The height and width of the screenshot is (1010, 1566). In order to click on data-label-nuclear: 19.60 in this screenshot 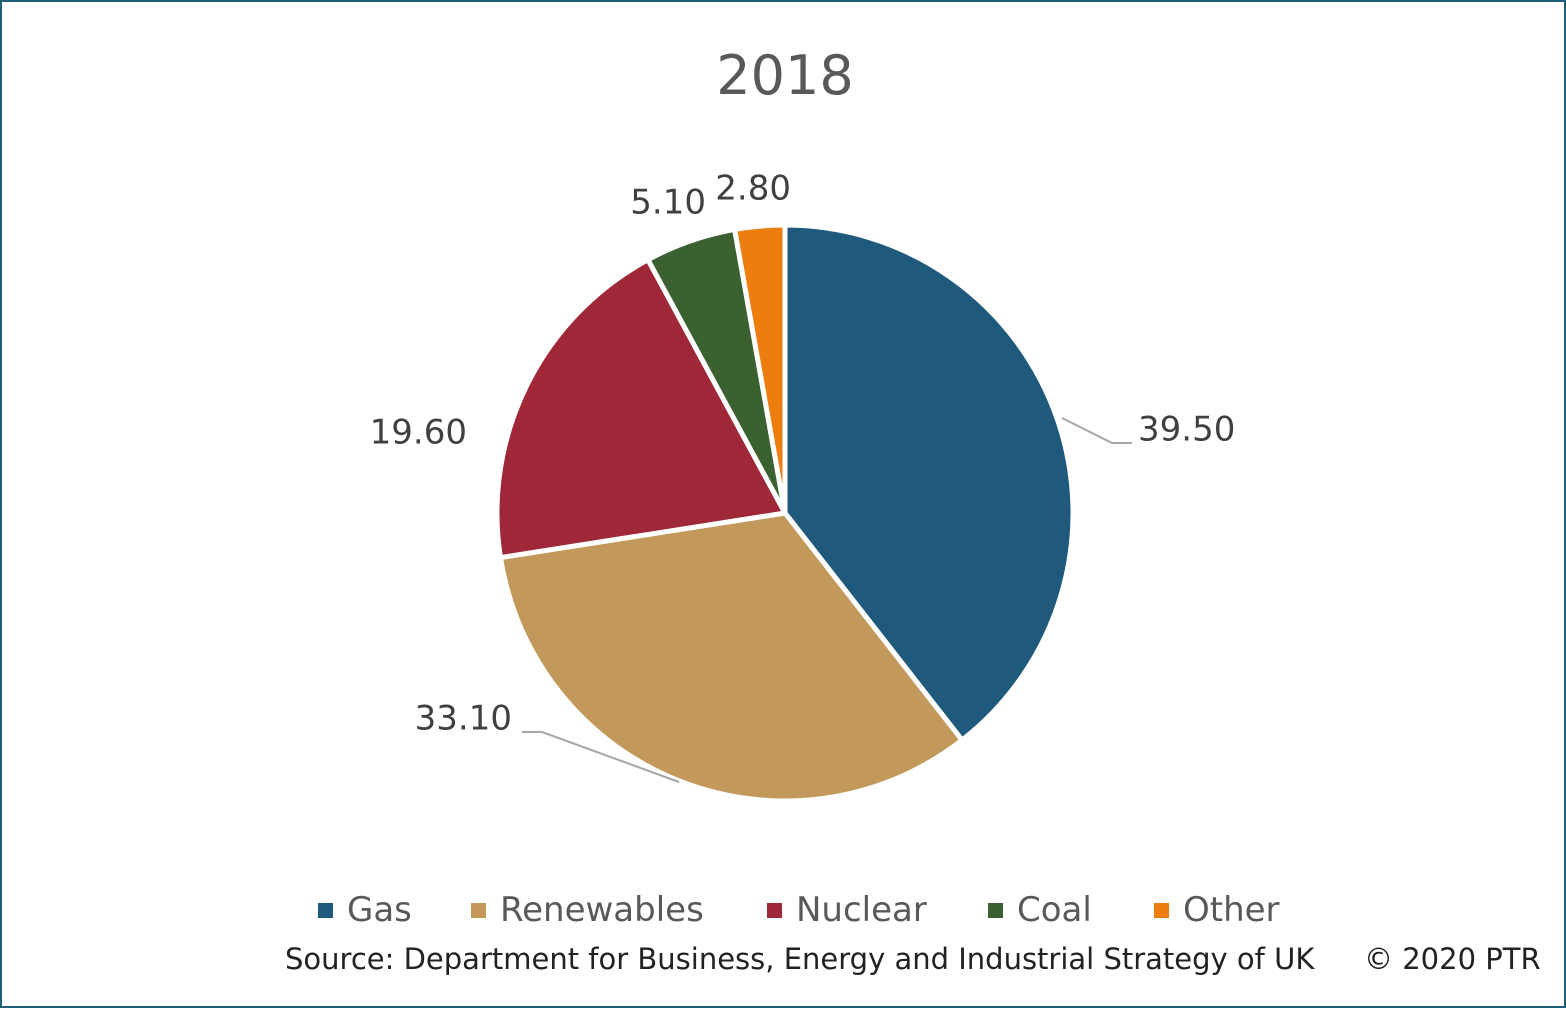, I will do `click(418, 433)`.